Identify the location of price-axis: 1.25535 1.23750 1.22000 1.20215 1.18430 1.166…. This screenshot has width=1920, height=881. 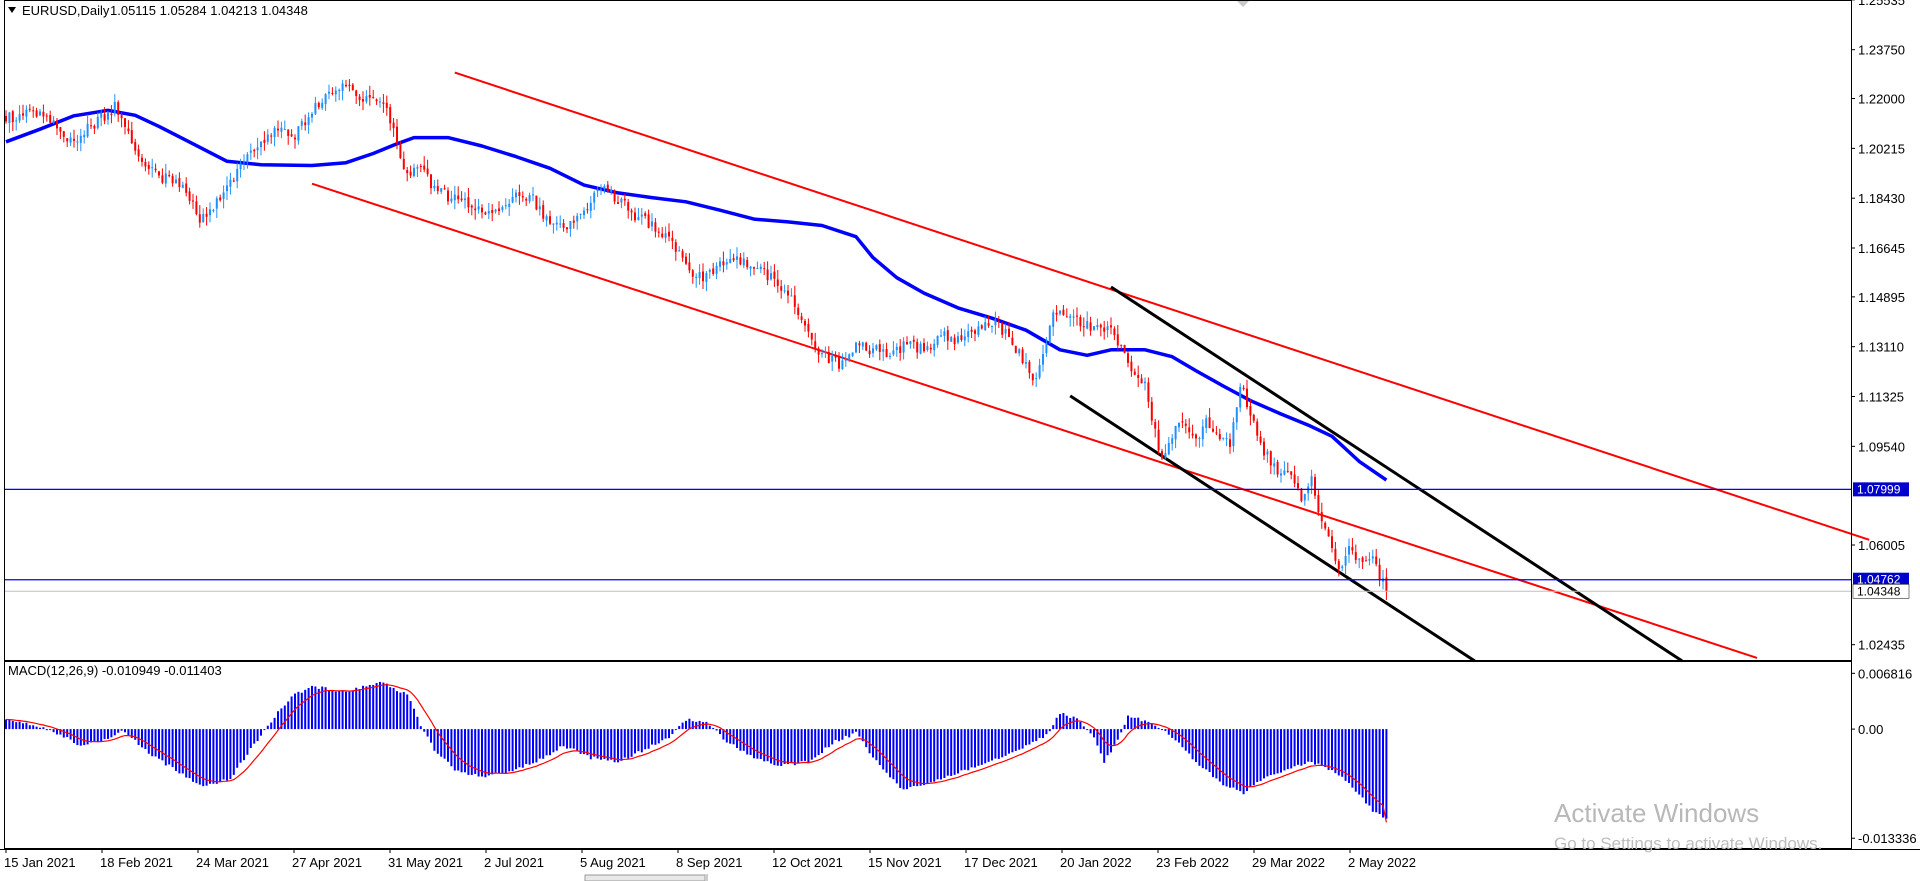
(1878, 326).